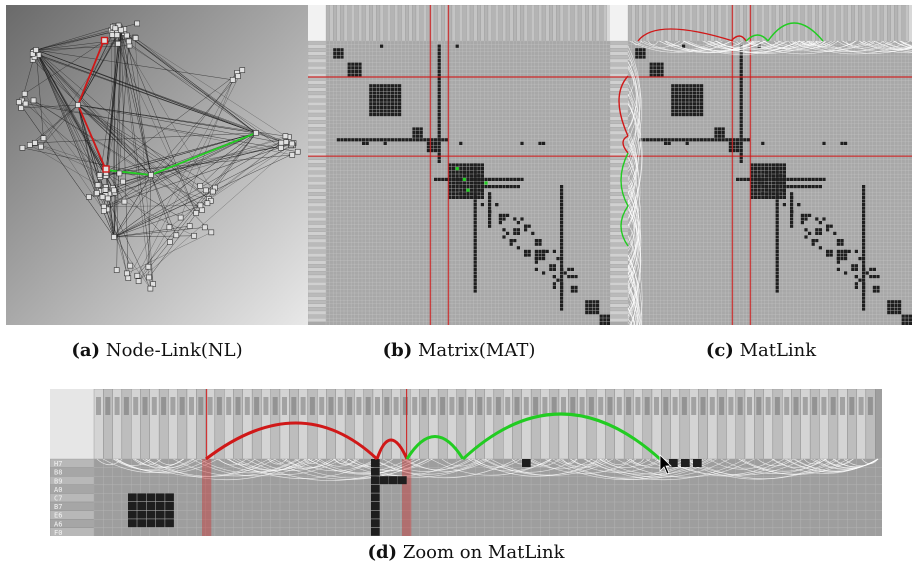 This screenshot has width=913, height=572. I want to click on corner-cell, so click(317, 23).